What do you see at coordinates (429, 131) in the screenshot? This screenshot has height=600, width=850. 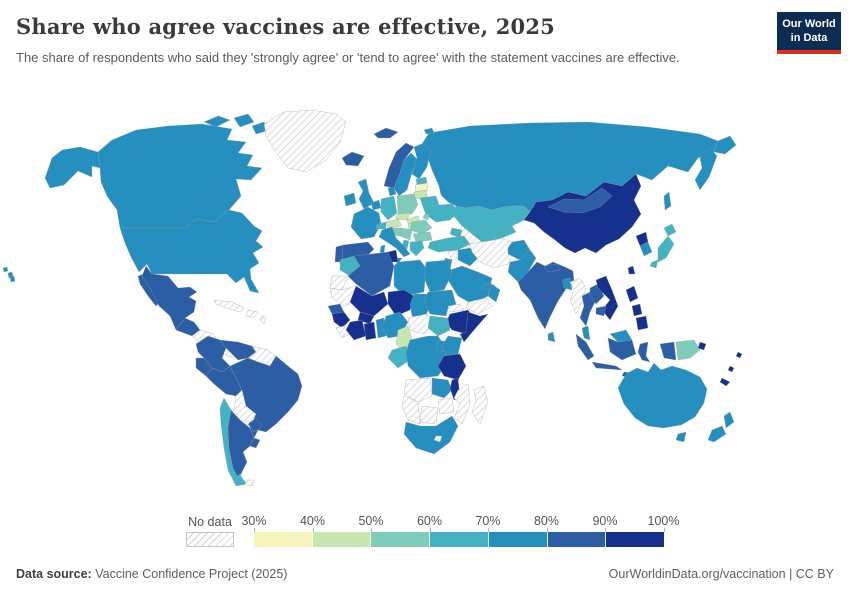 I see `country-russia-franz-josef` at bounding box center [429, 131].